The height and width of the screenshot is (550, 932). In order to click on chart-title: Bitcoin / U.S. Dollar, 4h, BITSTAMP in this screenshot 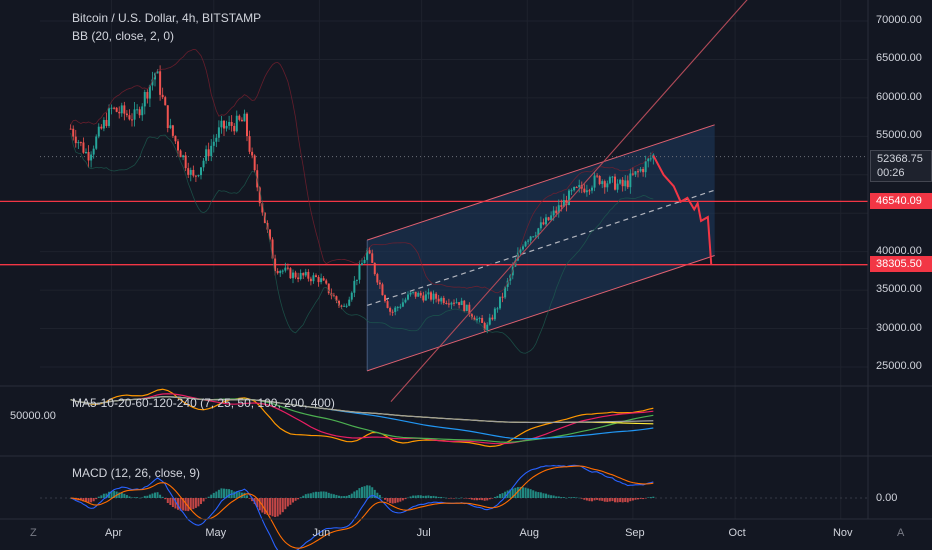, I will do `click(167, 18)`.